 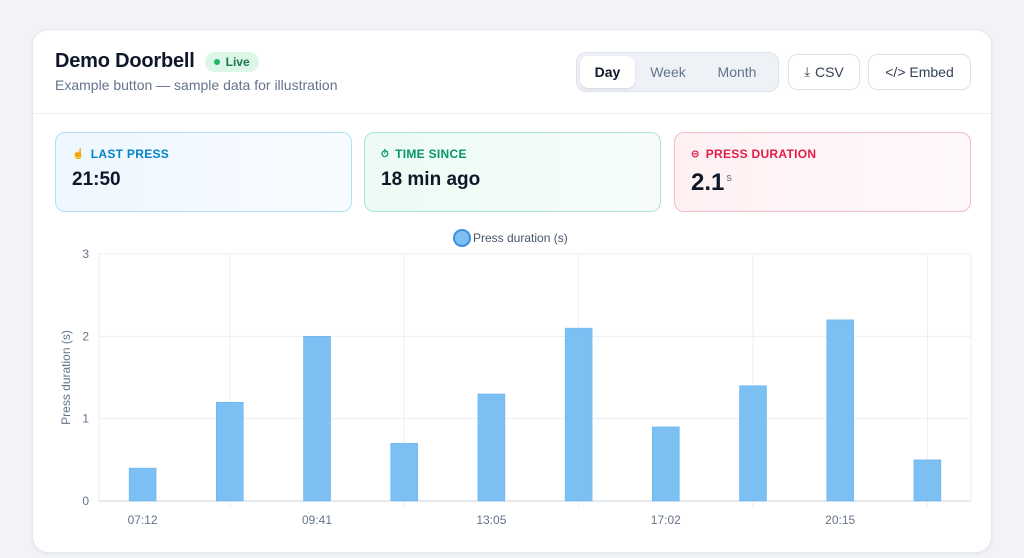 I want to click on live-status-badge: Live, so click(x=231, y=61).